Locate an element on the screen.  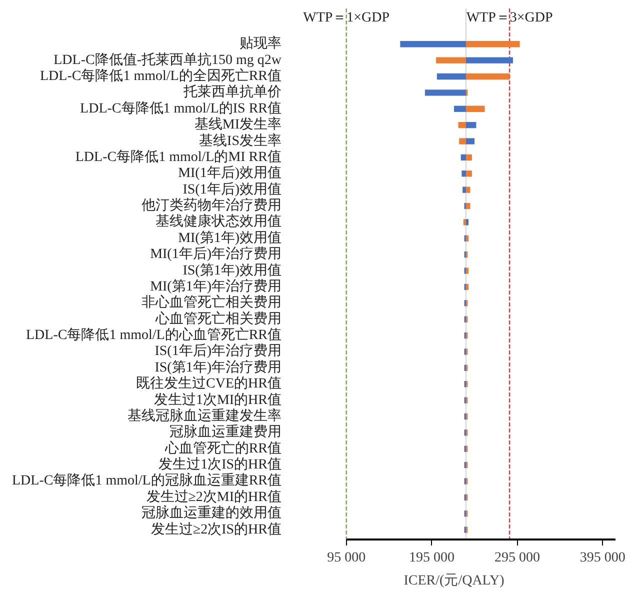
y-tick-label: 基线MI发生率 is located at coordinates (238, 124).